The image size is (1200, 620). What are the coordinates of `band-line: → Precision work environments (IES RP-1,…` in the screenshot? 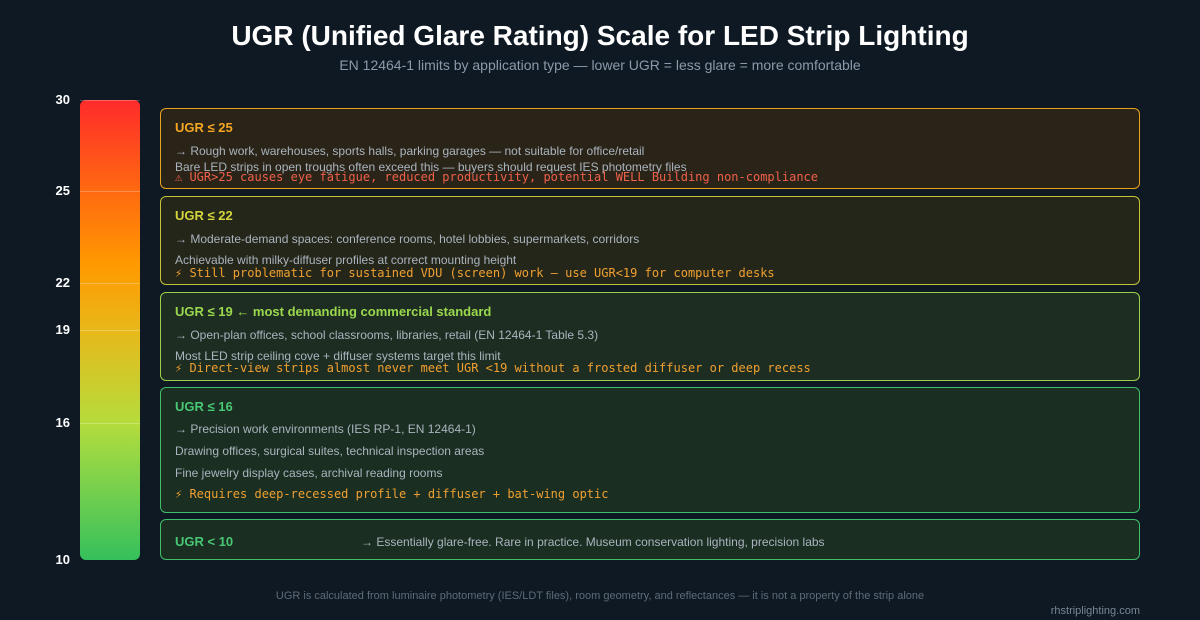 It's located at (325, 429).